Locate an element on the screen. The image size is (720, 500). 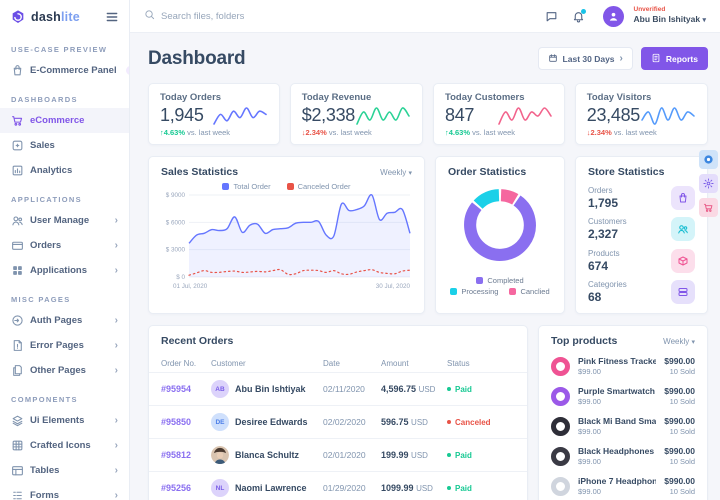
product-total: $990.00 is located at coordinates (679, 451).